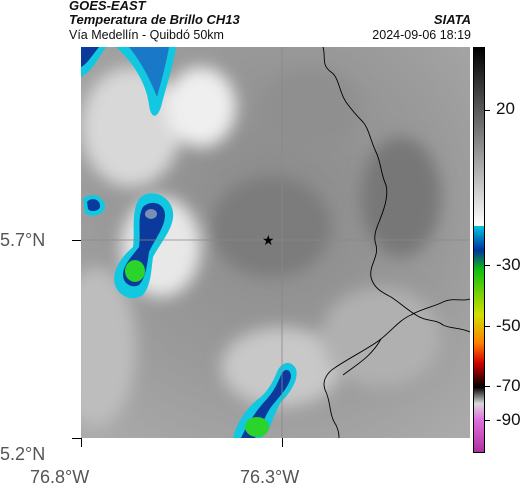  Describe the element at coordinates (452, 19) in the screenshot. I see `agency-label: SIATA` at that location.